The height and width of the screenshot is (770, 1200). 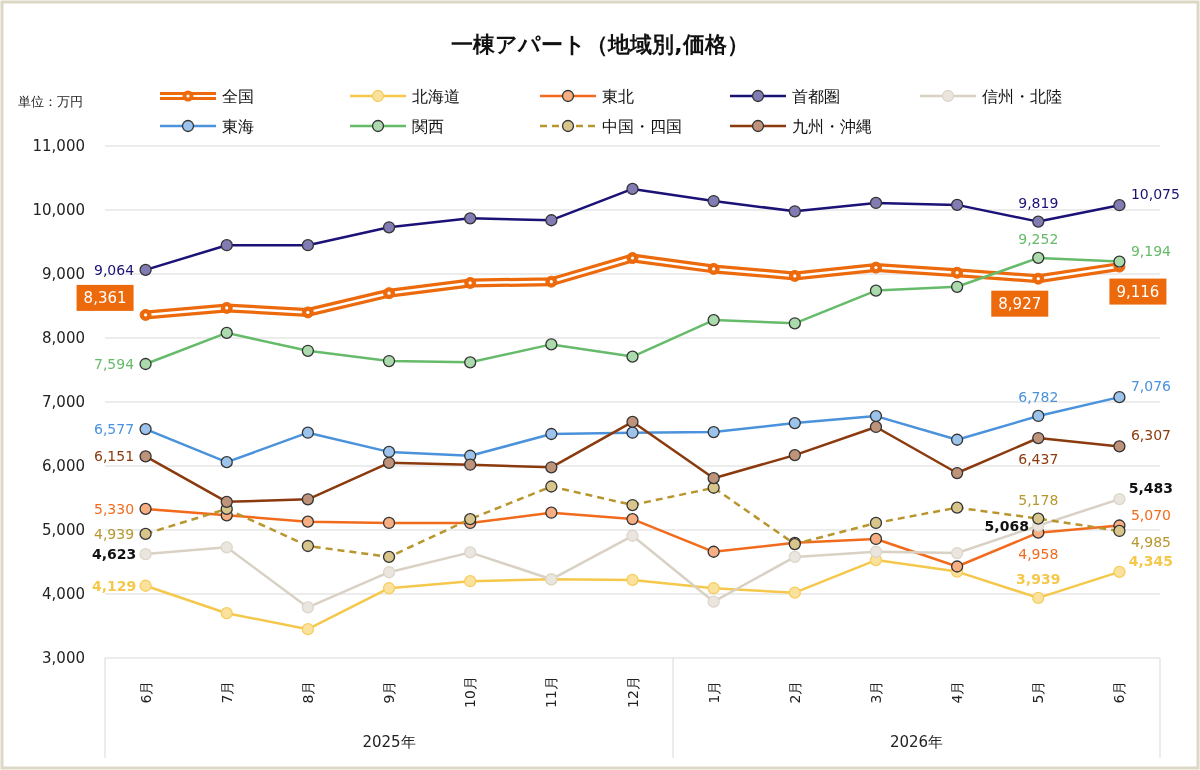 What do you see at coordinates (58, 146) in the screenshot?
I see `y-tick-label: 11,000` at bounding box center [58, 146].